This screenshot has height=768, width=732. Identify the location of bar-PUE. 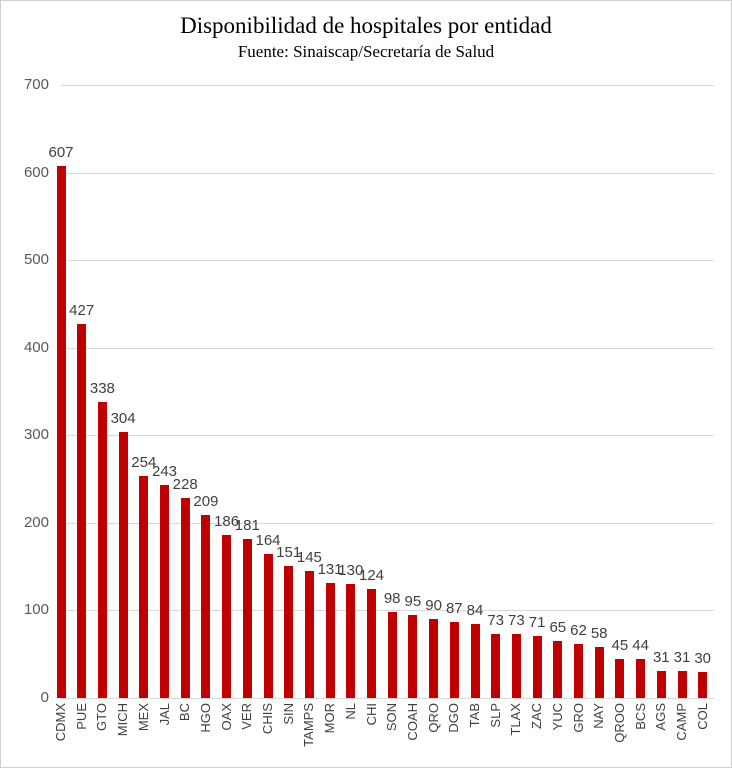
(82, 511).